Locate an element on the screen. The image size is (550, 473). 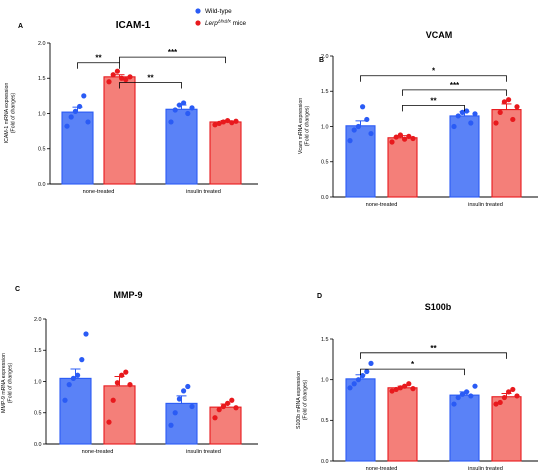
panel-letter: B is located at coordinates (321, 60).